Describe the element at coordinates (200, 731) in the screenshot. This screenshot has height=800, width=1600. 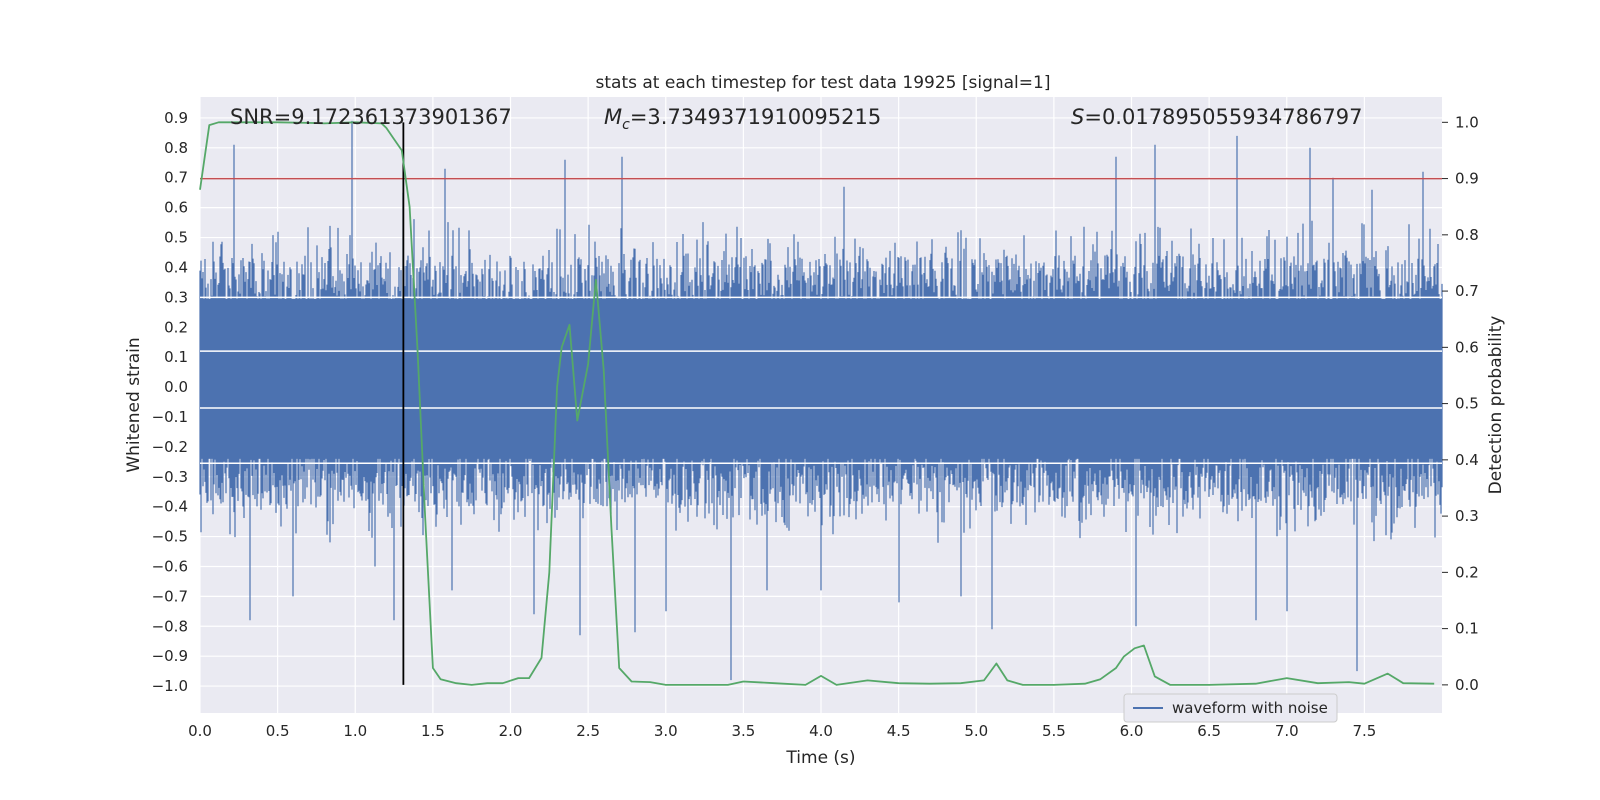
I see `x-tick-label: 0.0` at that location.